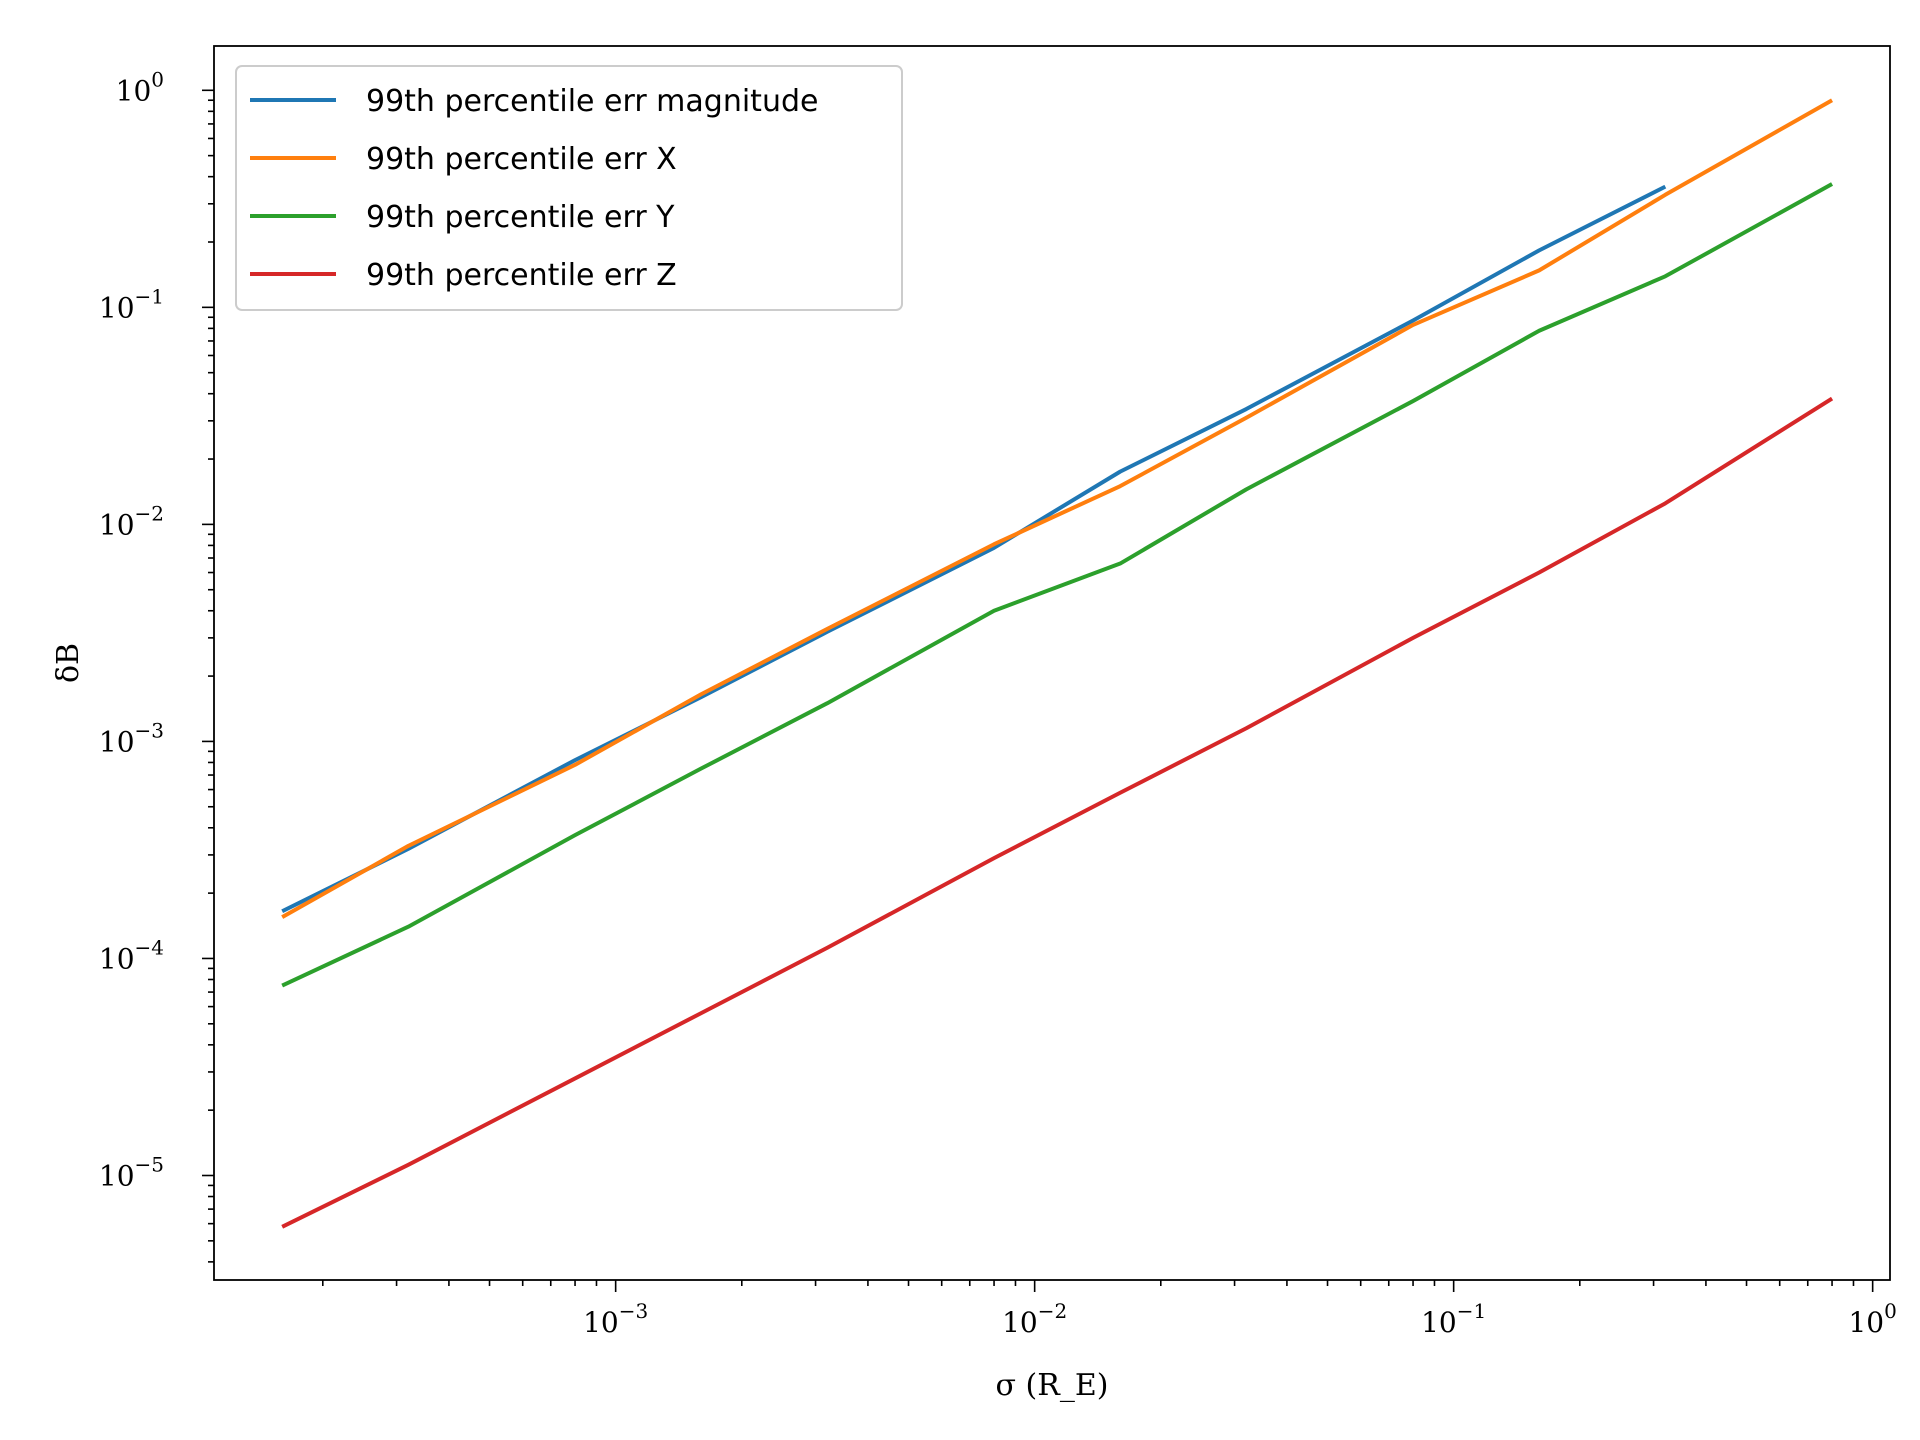  What do you see at coordinates (131, 955) in the screenshot?
I see `y-tick-label: 10⁻⁴` at bounding box center [131, 955].